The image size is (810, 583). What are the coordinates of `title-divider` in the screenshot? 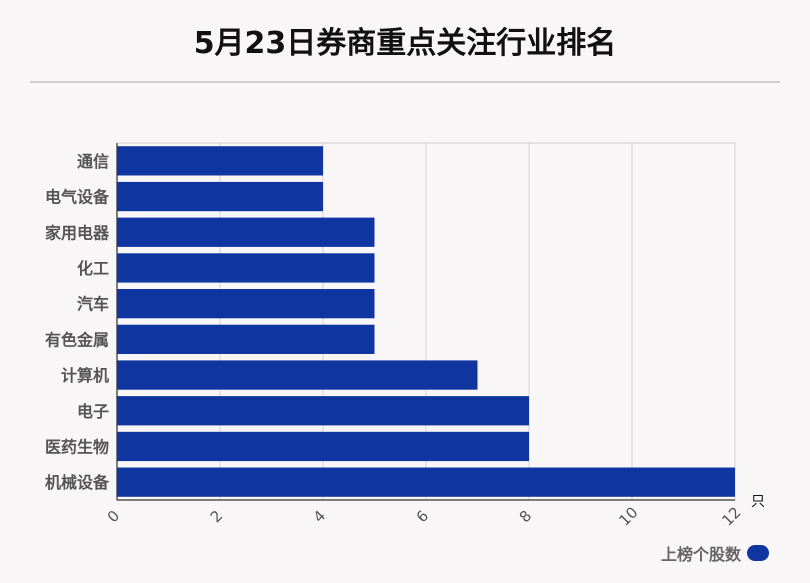 It's located at (405, 82).